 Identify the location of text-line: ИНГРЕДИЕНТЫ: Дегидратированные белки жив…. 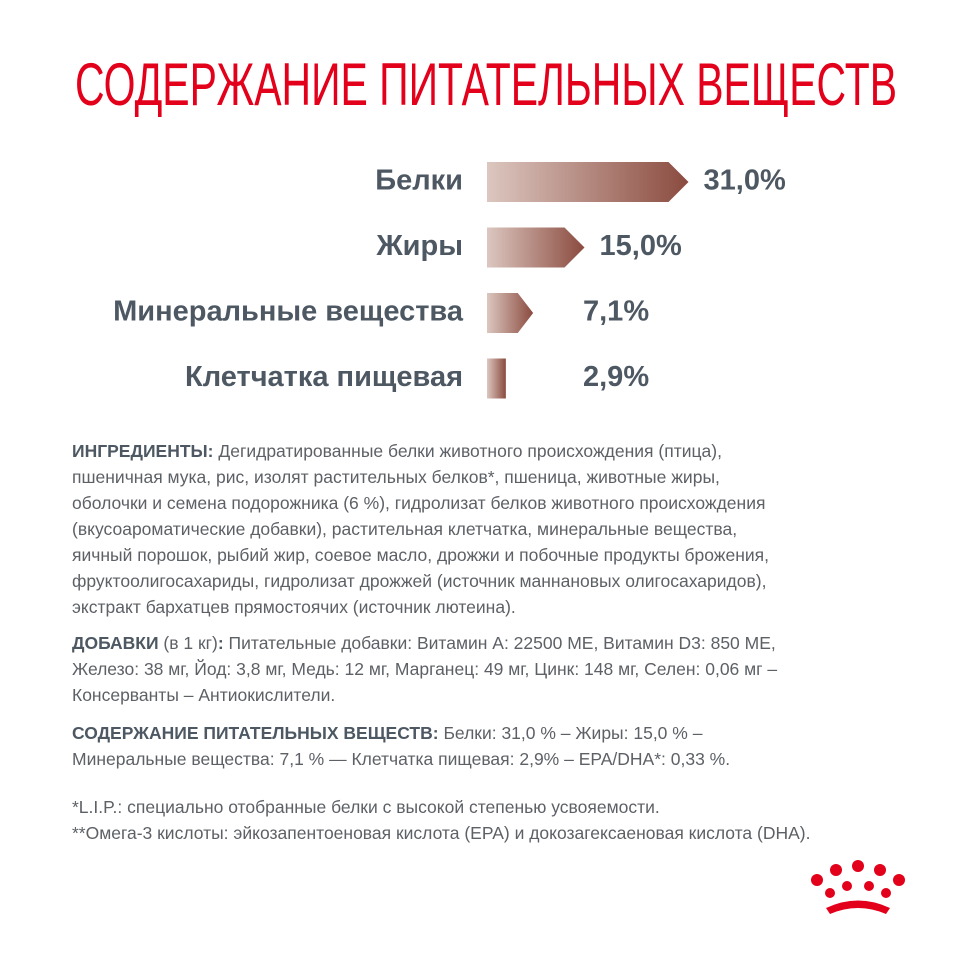
(420, 451).